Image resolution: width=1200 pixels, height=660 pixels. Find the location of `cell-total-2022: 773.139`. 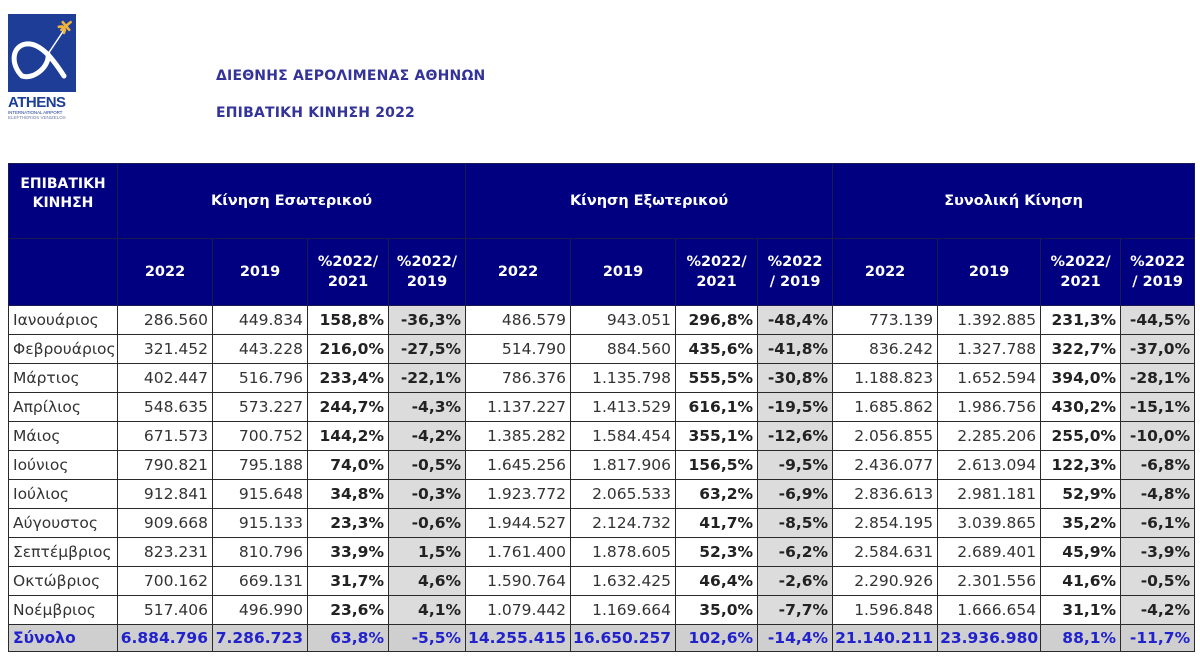

cell-total-2022: 773.139 is located at coordinates (885, 320).